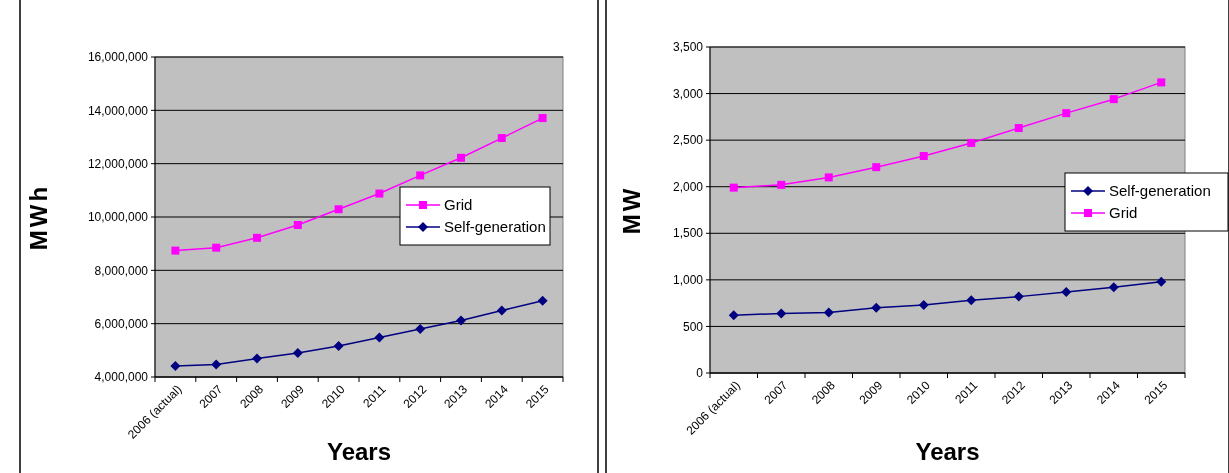 This screenshot has width=1229, height=473. What do you see at coordinates (121, 377) in the screenshot?
I see `y-tick-label: 4,000,000` at bounding box center [121, 377].